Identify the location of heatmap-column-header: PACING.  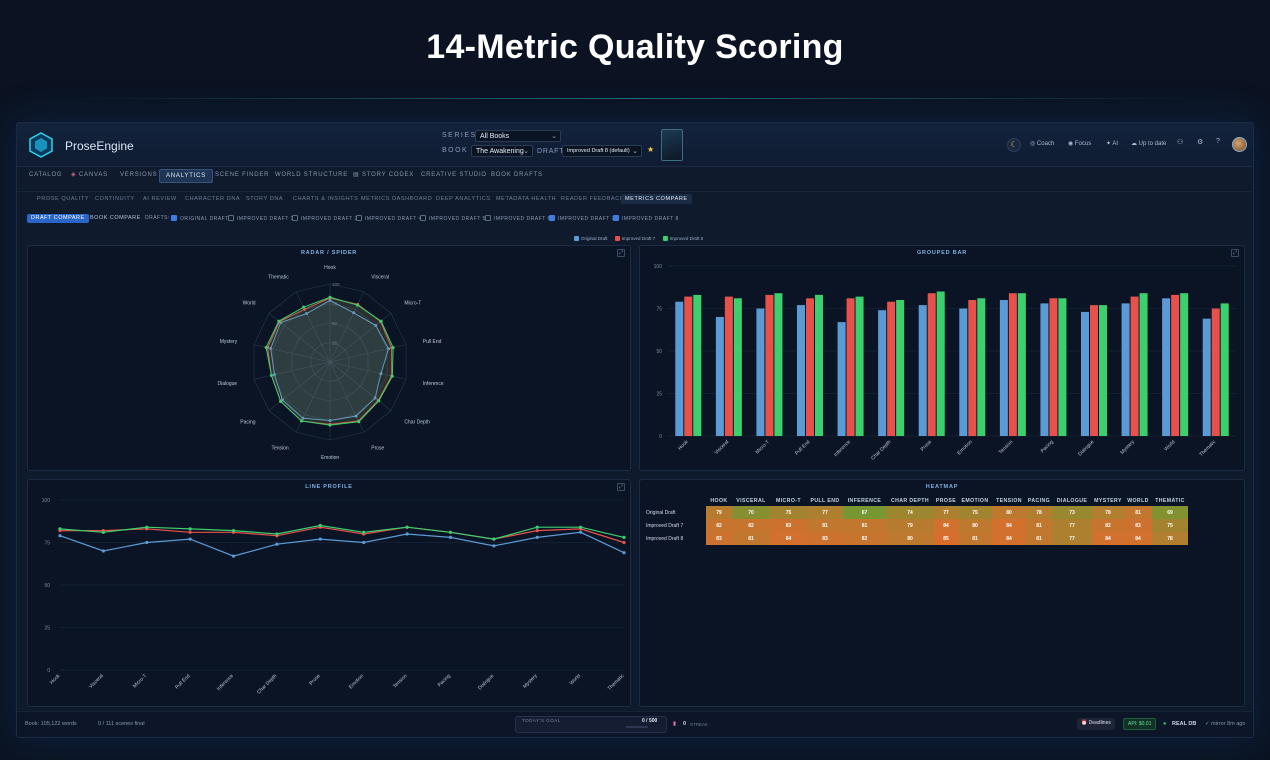
(1039, 501).